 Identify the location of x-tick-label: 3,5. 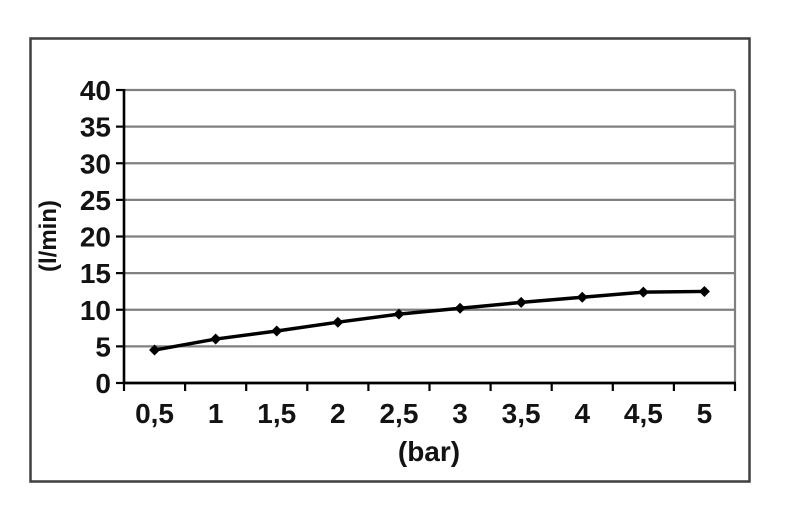
(521, 413).